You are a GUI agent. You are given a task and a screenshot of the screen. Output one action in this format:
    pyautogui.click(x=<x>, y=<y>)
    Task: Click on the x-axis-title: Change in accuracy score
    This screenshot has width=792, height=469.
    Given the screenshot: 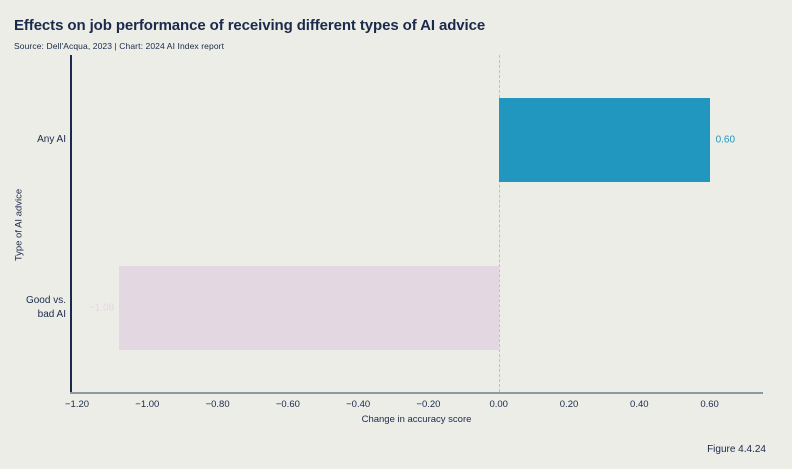 What is the action you would take?
    pyautogui.click(x=416, y=419)
    